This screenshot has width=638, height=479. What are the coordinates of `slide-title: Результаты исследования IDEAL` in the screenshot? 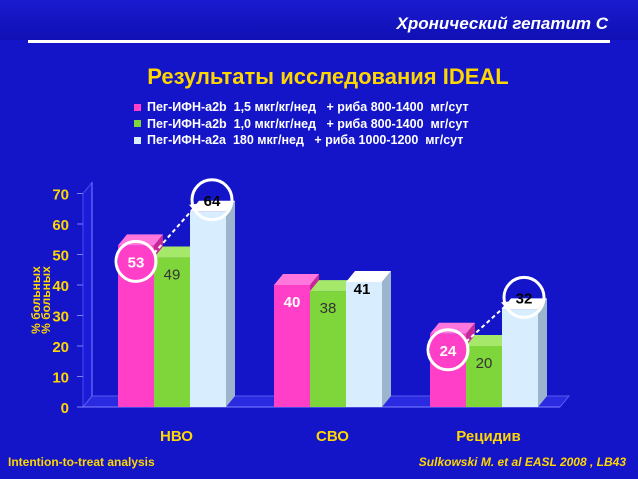 It's located at (328, 76).